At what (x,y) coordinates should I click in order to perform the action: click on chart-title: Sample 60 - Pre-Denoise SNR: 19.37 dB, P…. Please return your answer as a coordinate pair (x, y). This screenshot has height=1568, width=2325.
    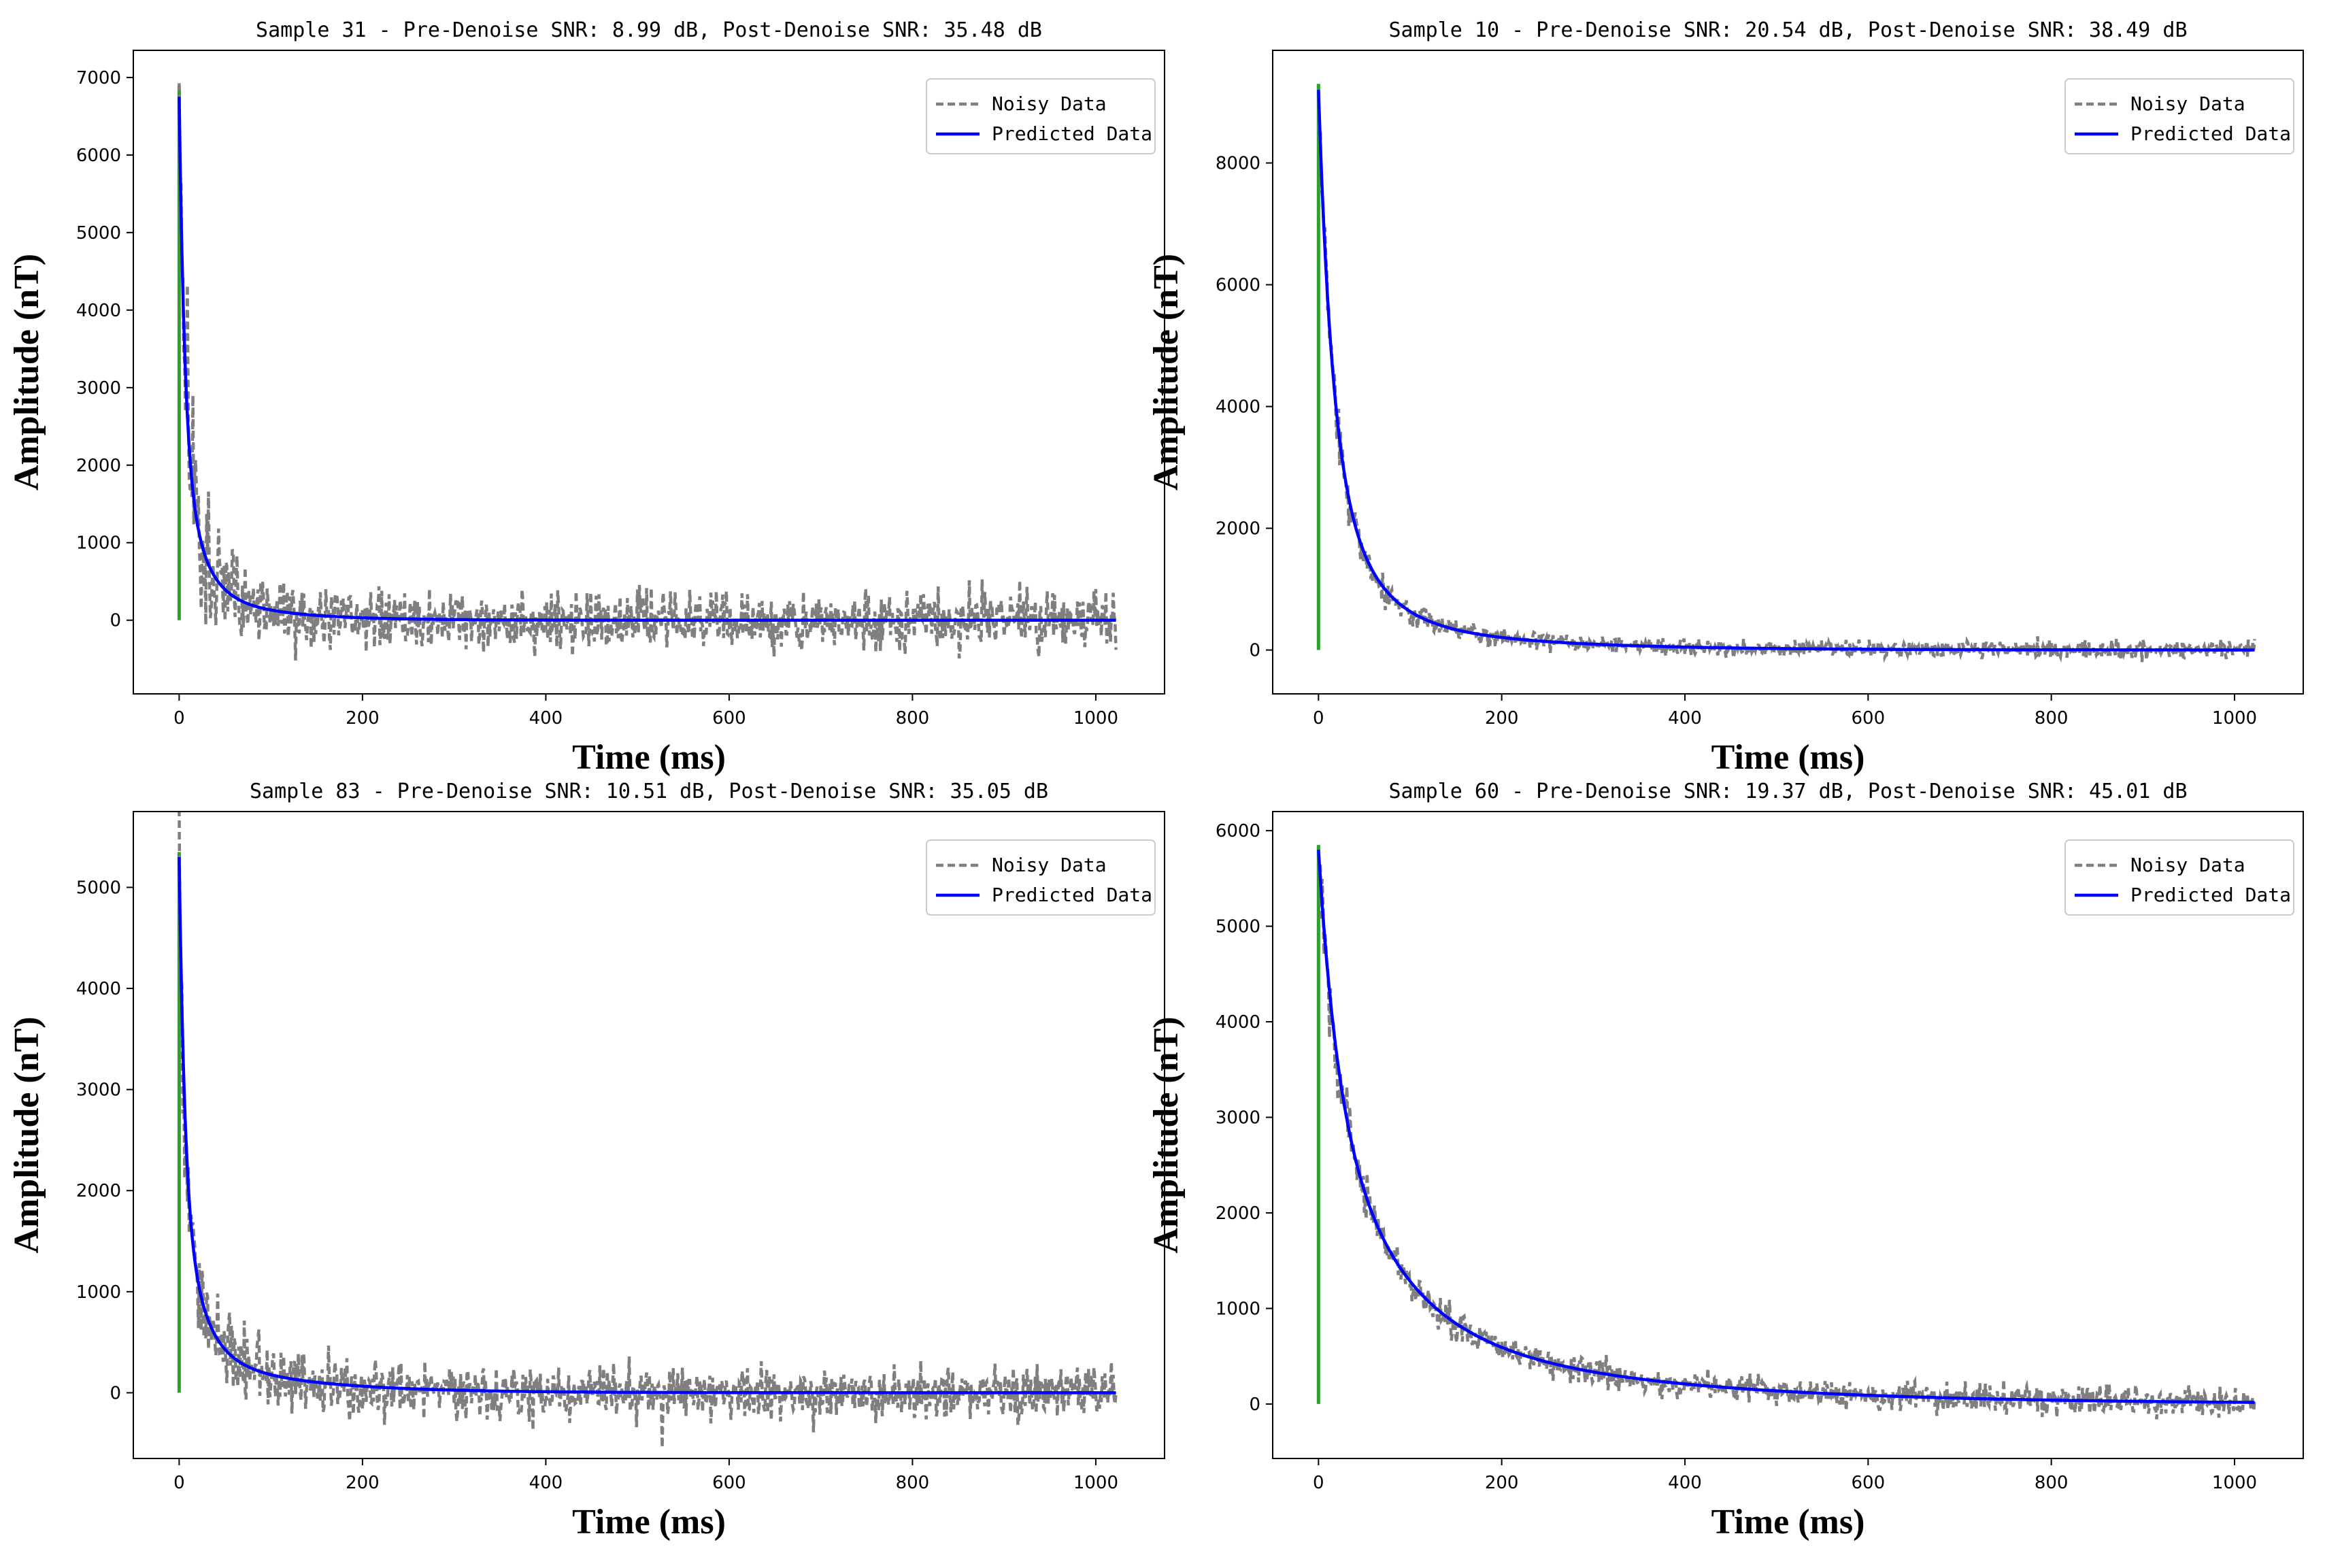
    Looking at the image, I should click on (1788, 791).